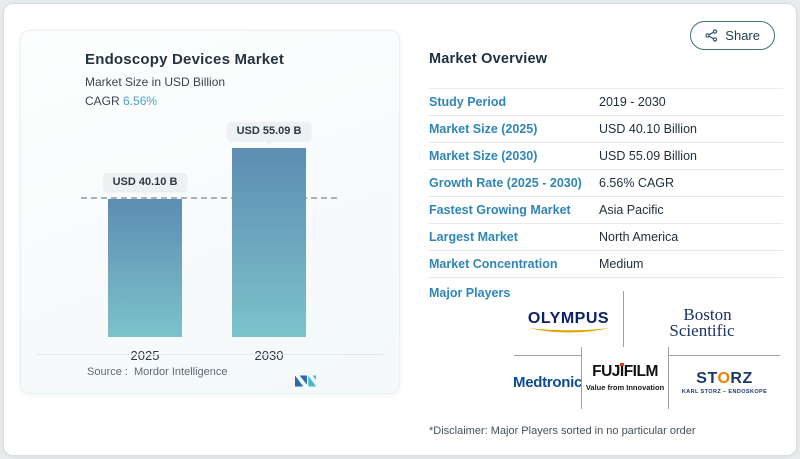 Image resolution: width=800 pixels, height=459 pixels. Describe the element at coordinates (473, 237) in the screenshot. I see `row-label: Largest Market` at that location.